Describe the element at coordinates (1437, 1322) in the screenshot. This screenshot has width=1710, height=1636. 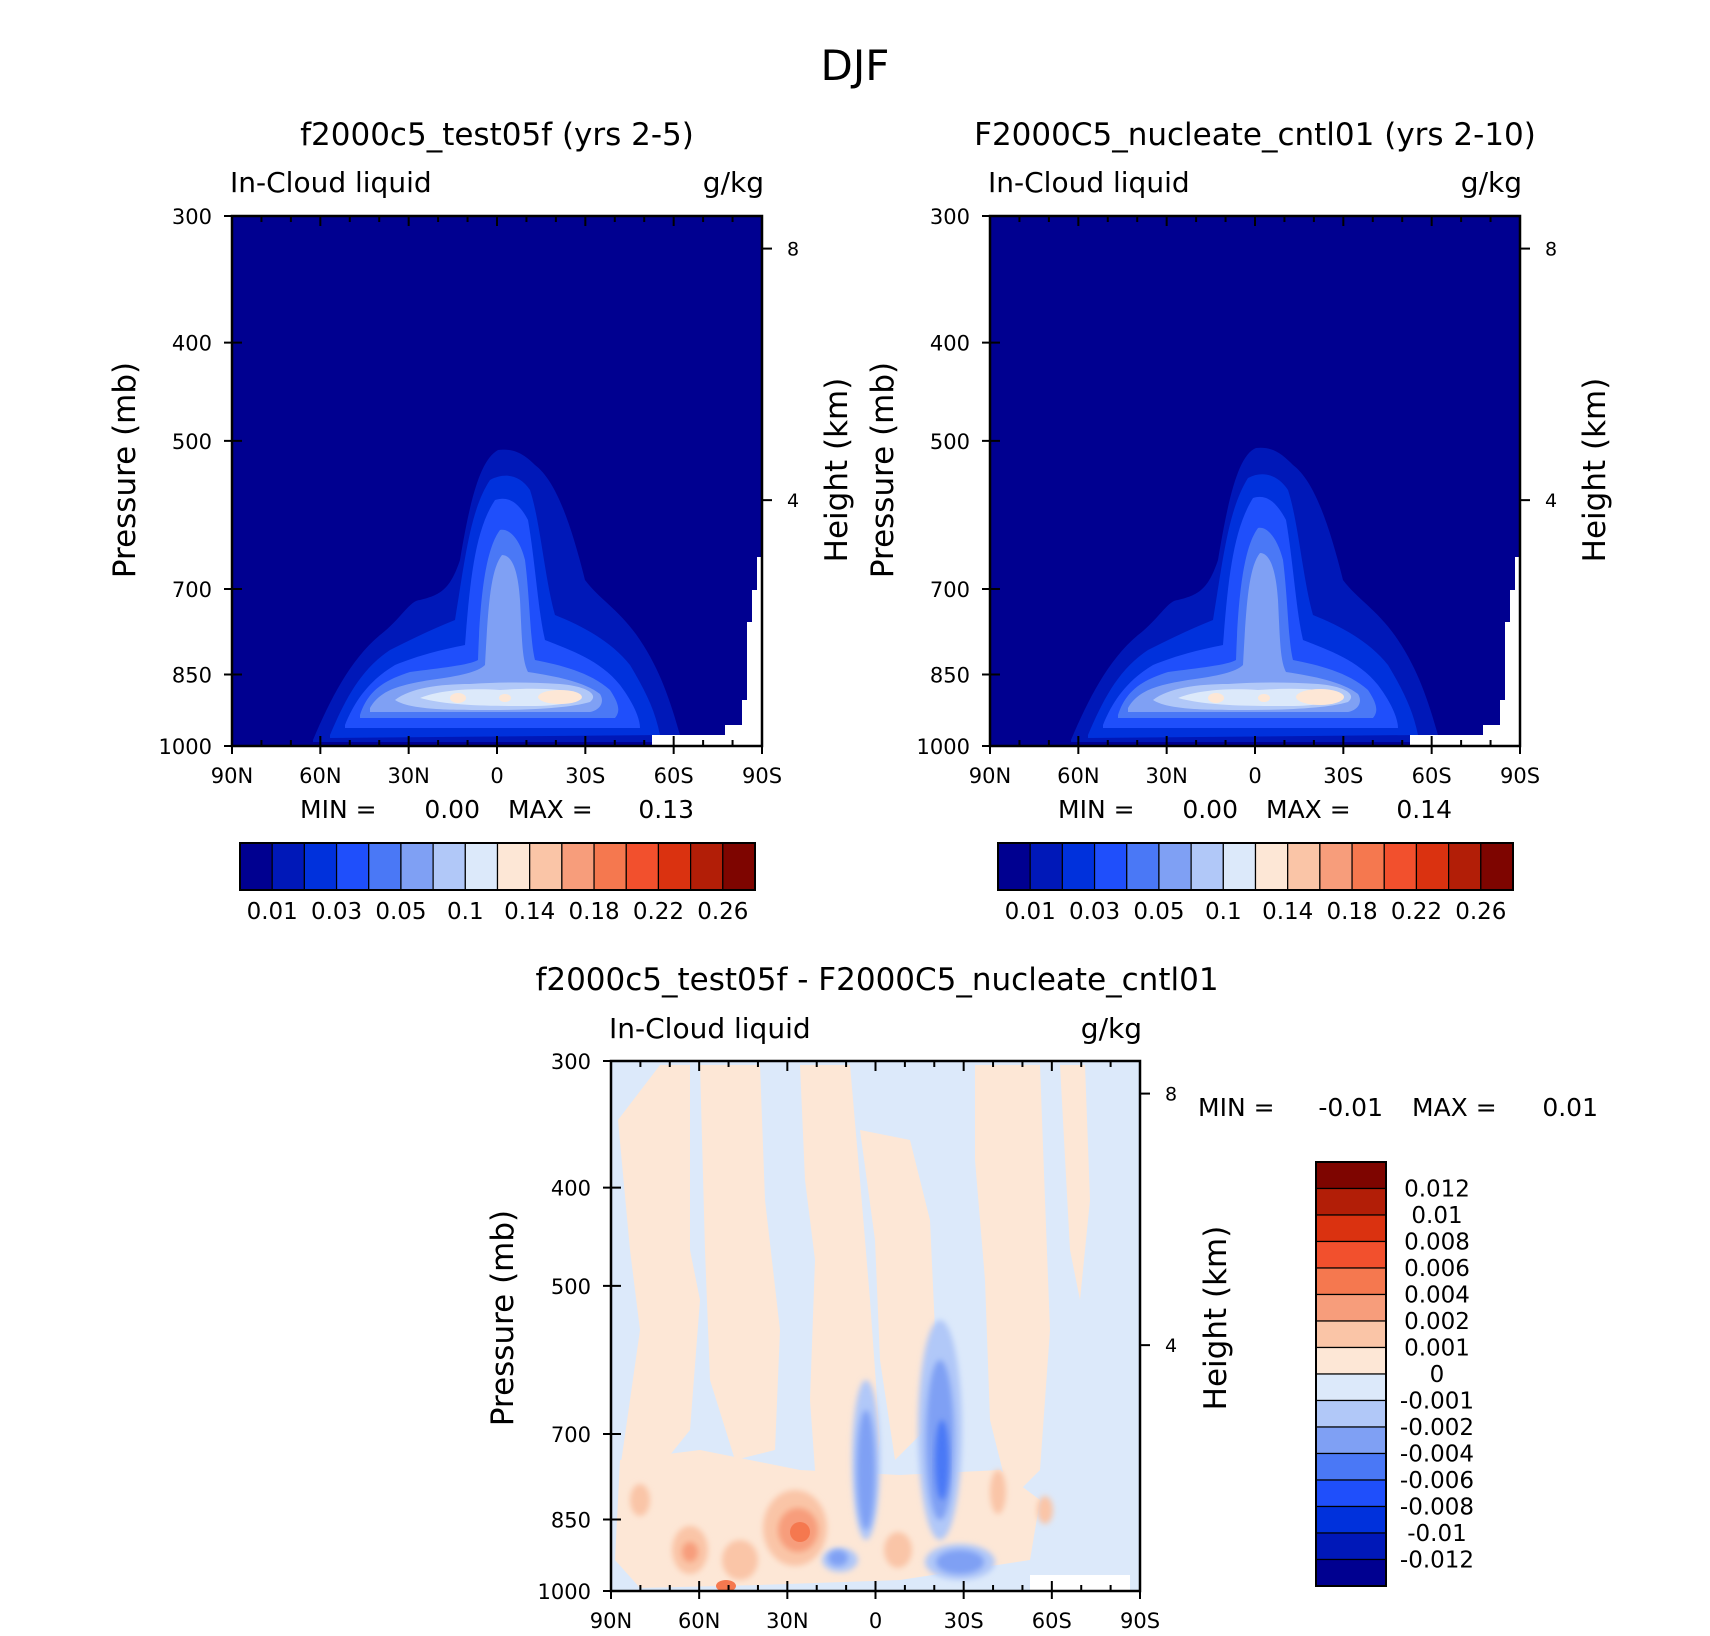
I see `colorbar-label: 0.002` at that location.